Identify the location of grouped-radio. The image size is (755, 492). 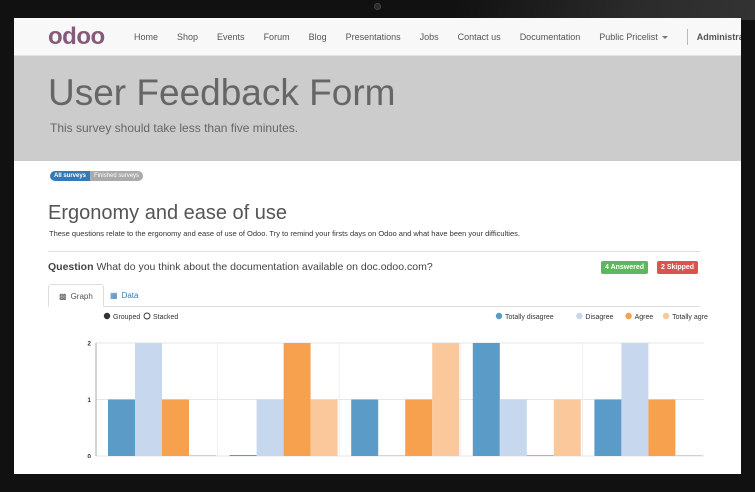
(107, 316).